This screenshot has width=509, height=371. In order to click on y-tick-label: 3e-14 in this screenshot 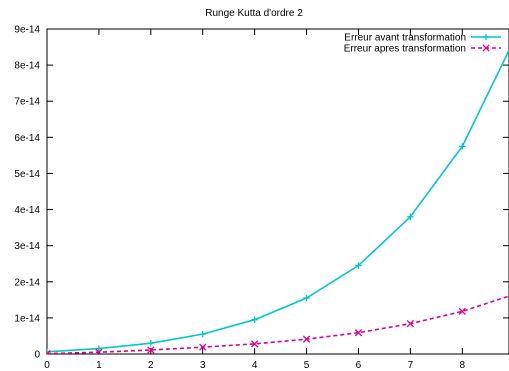, I will do `click(27, 246)`.